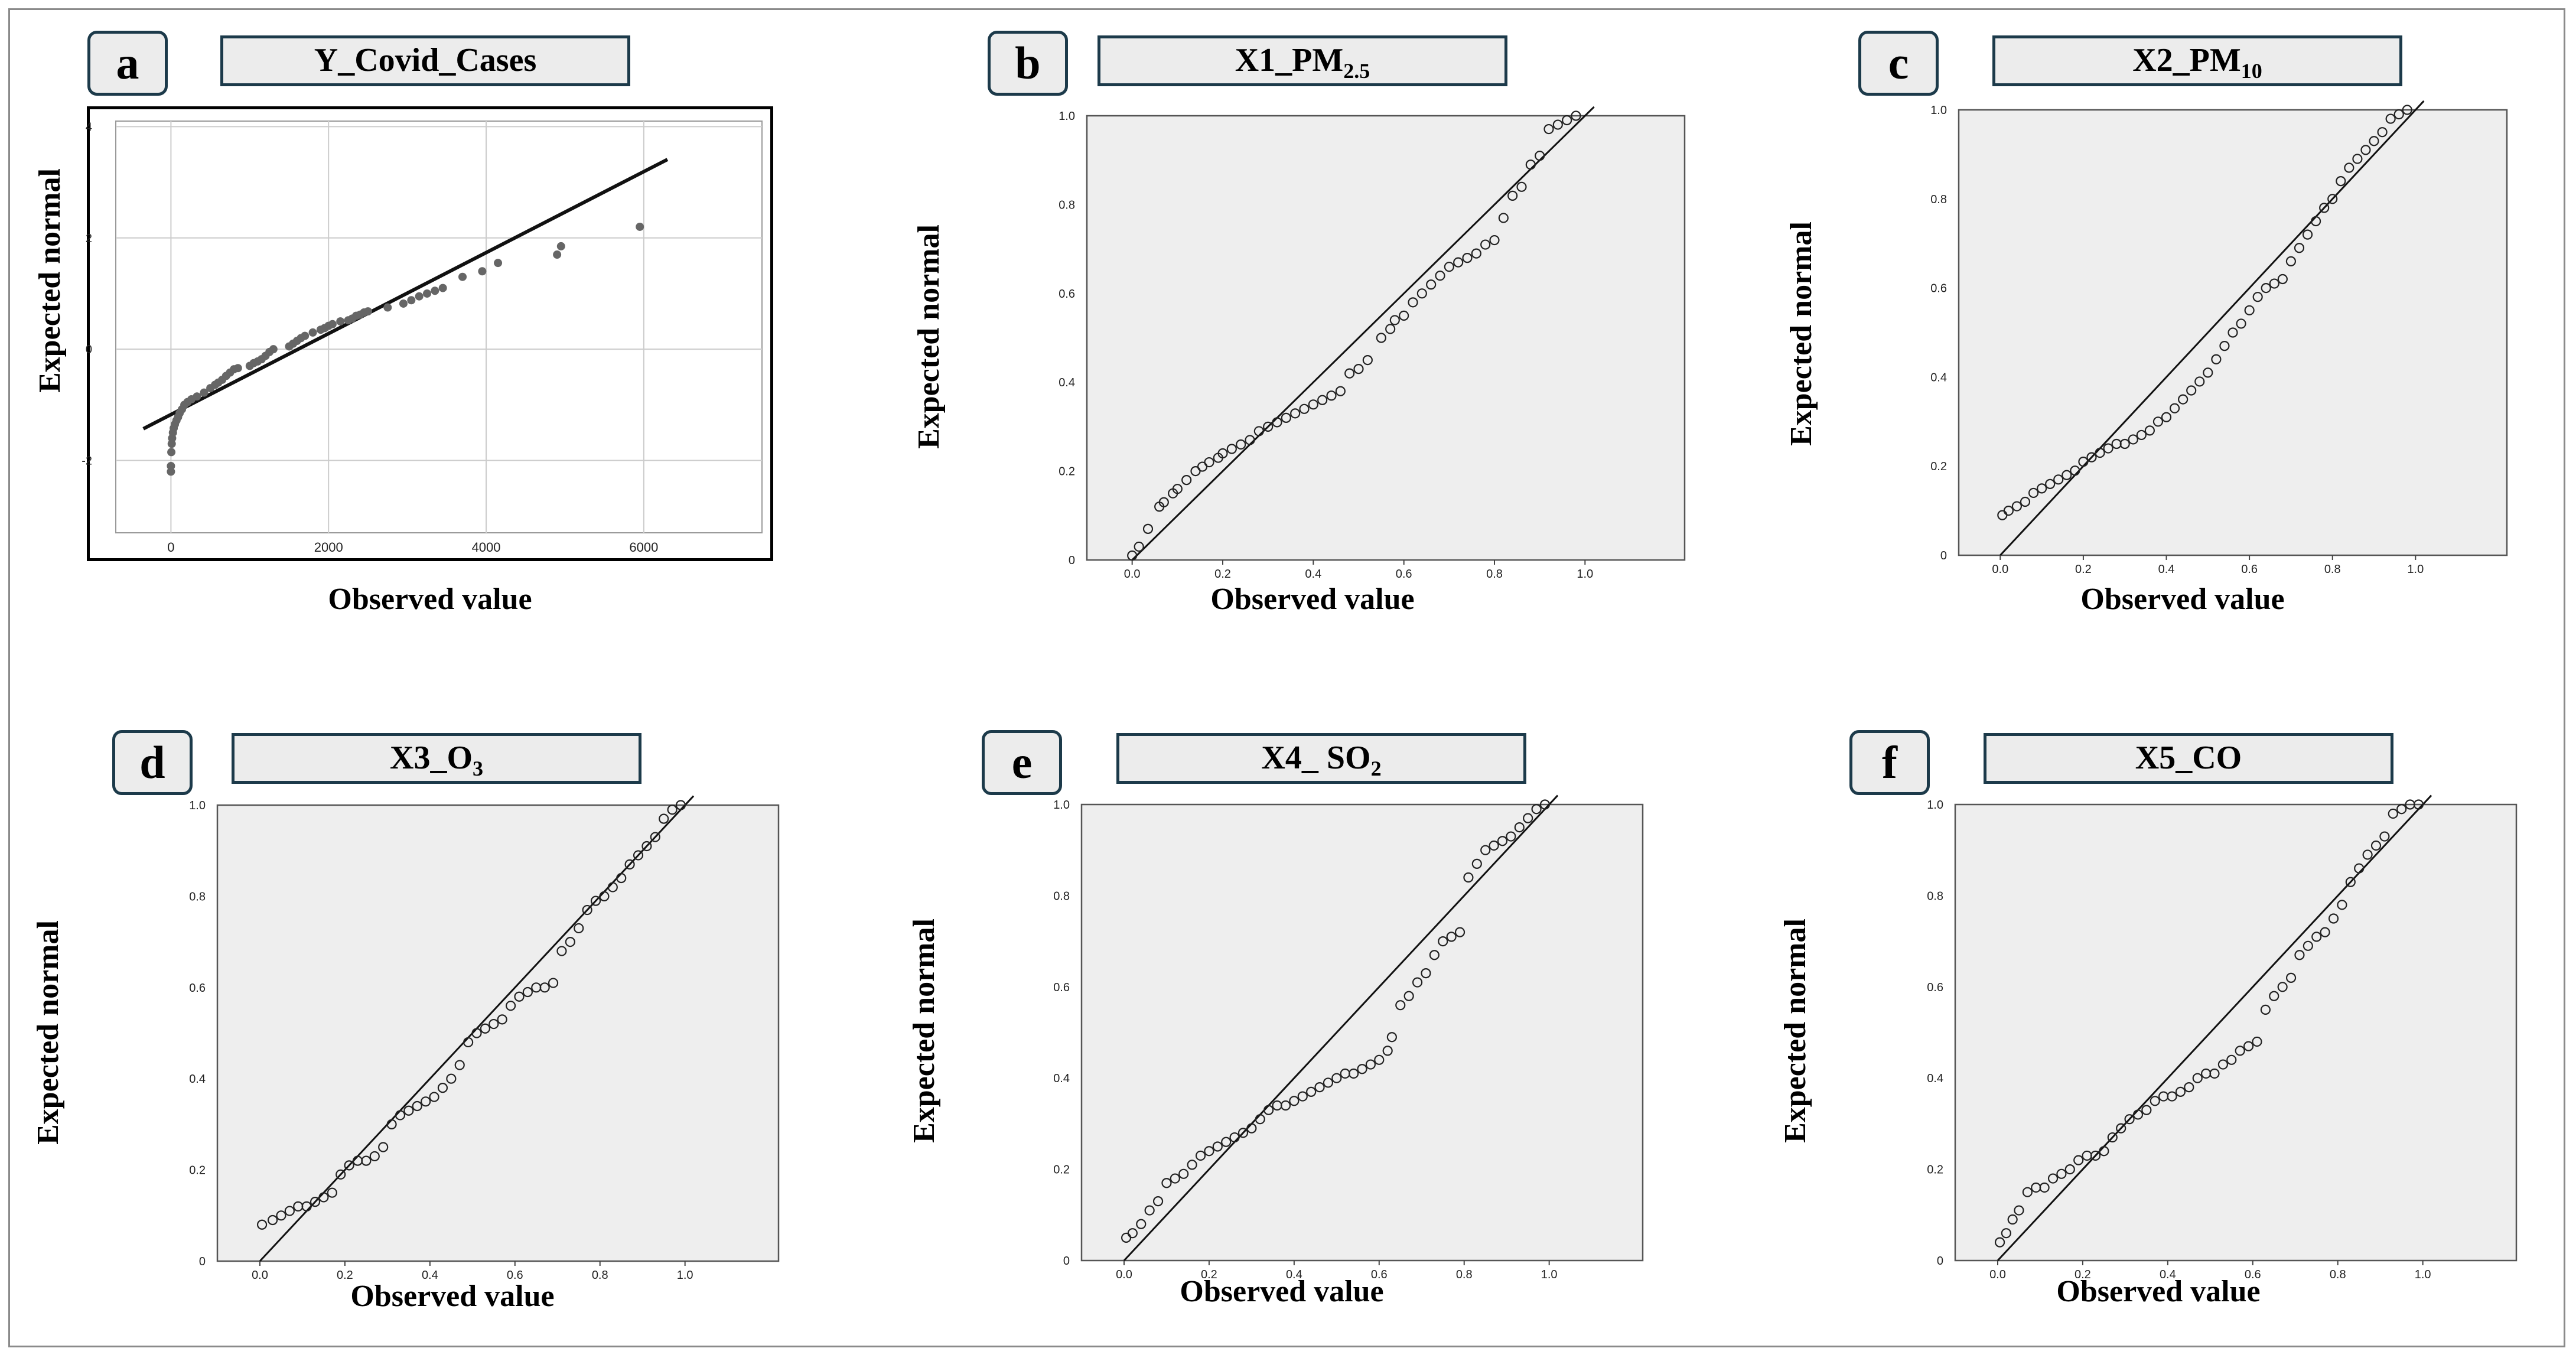 Image resolution: width=2576 pixels, height=1358 pixels. I want to click on y-tick-label-f-1: 0.2, so click(1935, 1170).